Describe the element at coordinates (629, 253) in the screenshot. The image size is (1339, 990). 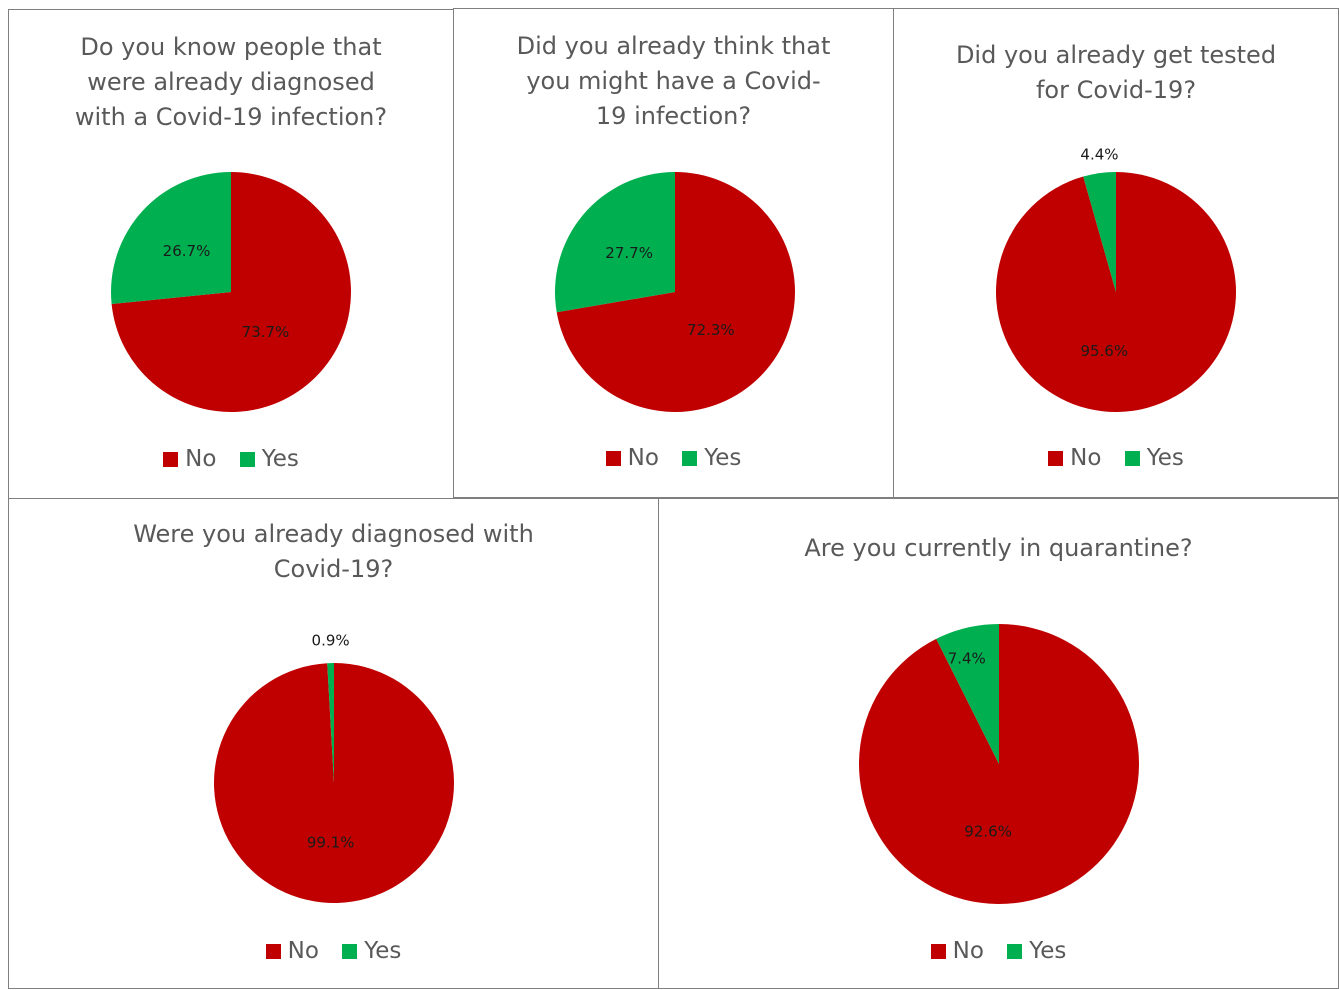
I see `data-label-yes: 27.7%` at that location.